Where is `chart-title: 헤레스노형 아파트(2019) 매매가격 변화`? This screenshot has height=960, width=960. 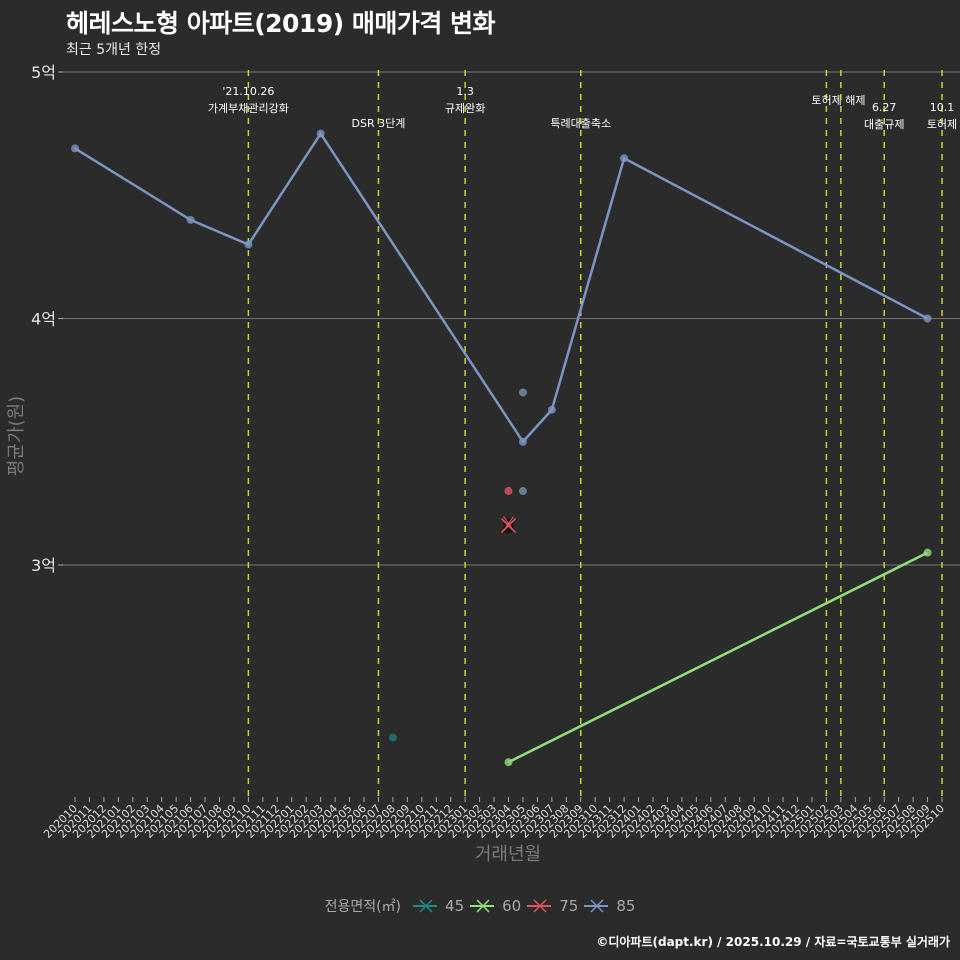
chart-title: 헤레스노형 아파트(2019) 매매가격 변화 is located at coordinates (281, 23).